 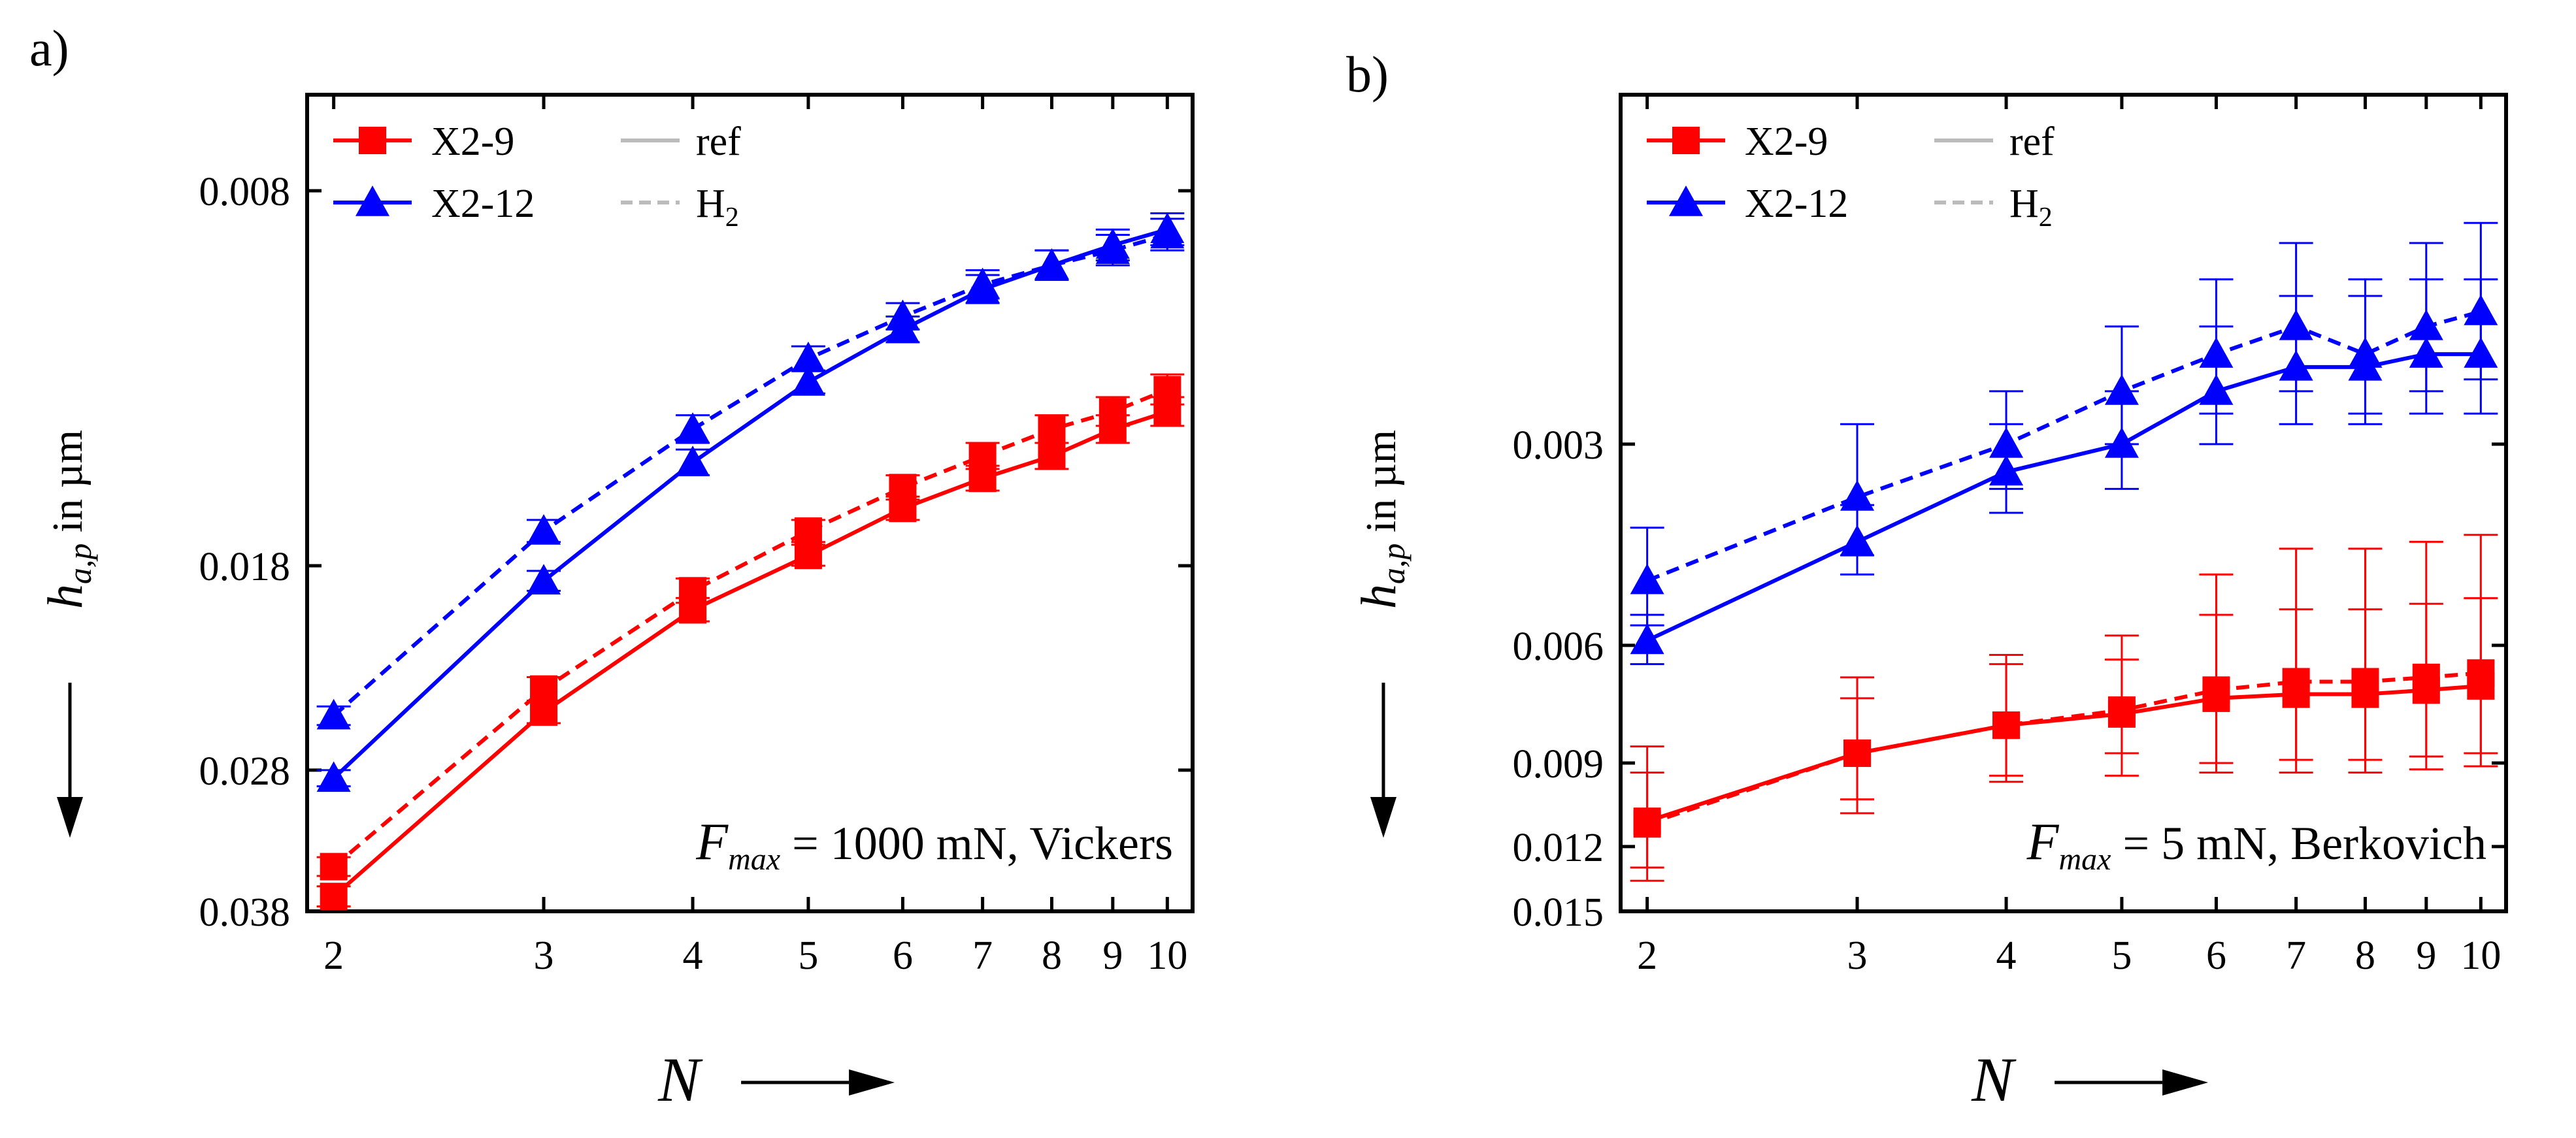 What do you see at coordinates (1558, 848) in the screenshot?
I see `y-tick-label: 0.012` at bounding box center [1558, 848].